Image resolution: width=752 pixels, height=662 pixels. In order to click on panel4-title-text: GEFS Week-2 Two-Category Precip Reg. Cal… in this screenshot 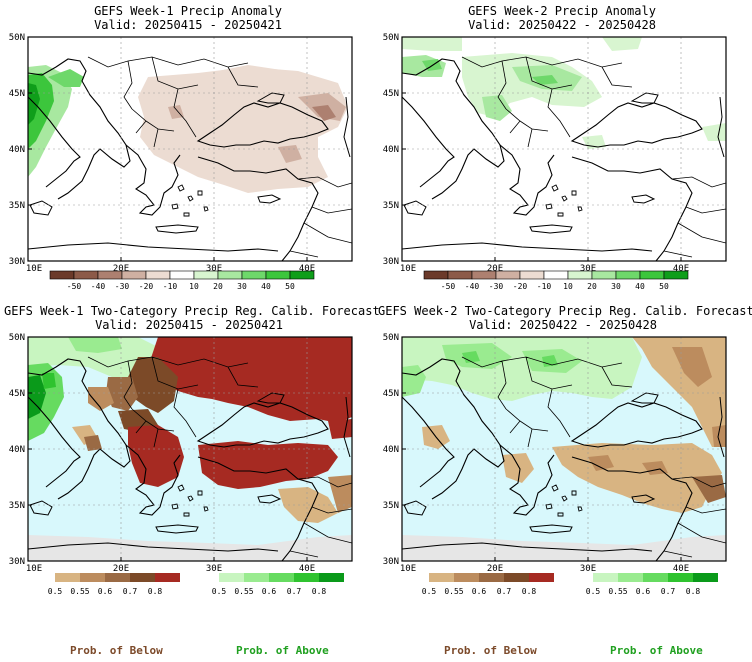, I will do `click(565, 311)`.